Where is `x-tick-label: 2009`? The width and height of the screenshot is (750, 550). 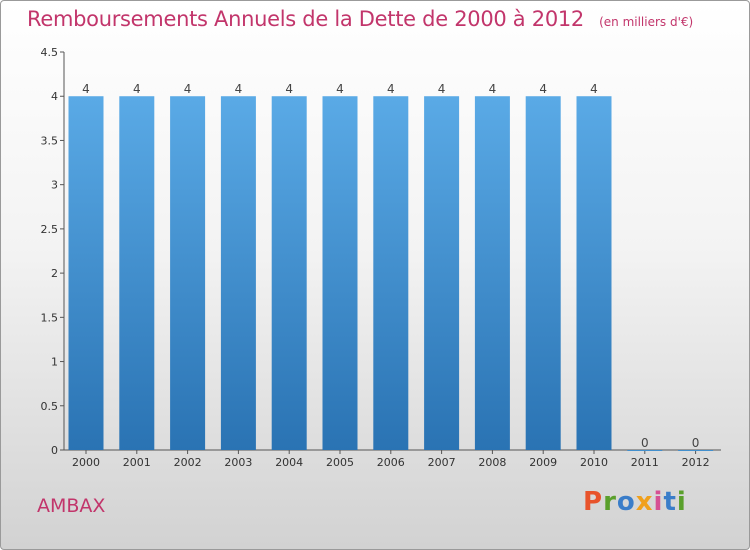 x-tick-label: 2009 is located at coordinates (543, 462).